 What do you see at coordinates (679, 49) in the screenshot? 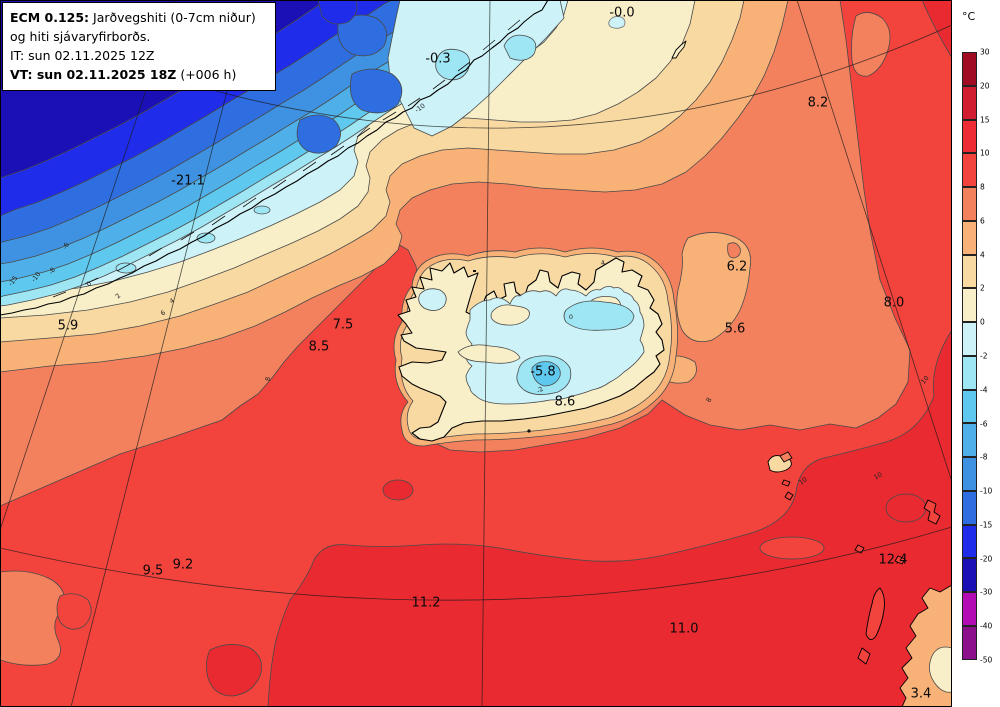
I see `jan-mayen-island` at bounding box center [679, 49].